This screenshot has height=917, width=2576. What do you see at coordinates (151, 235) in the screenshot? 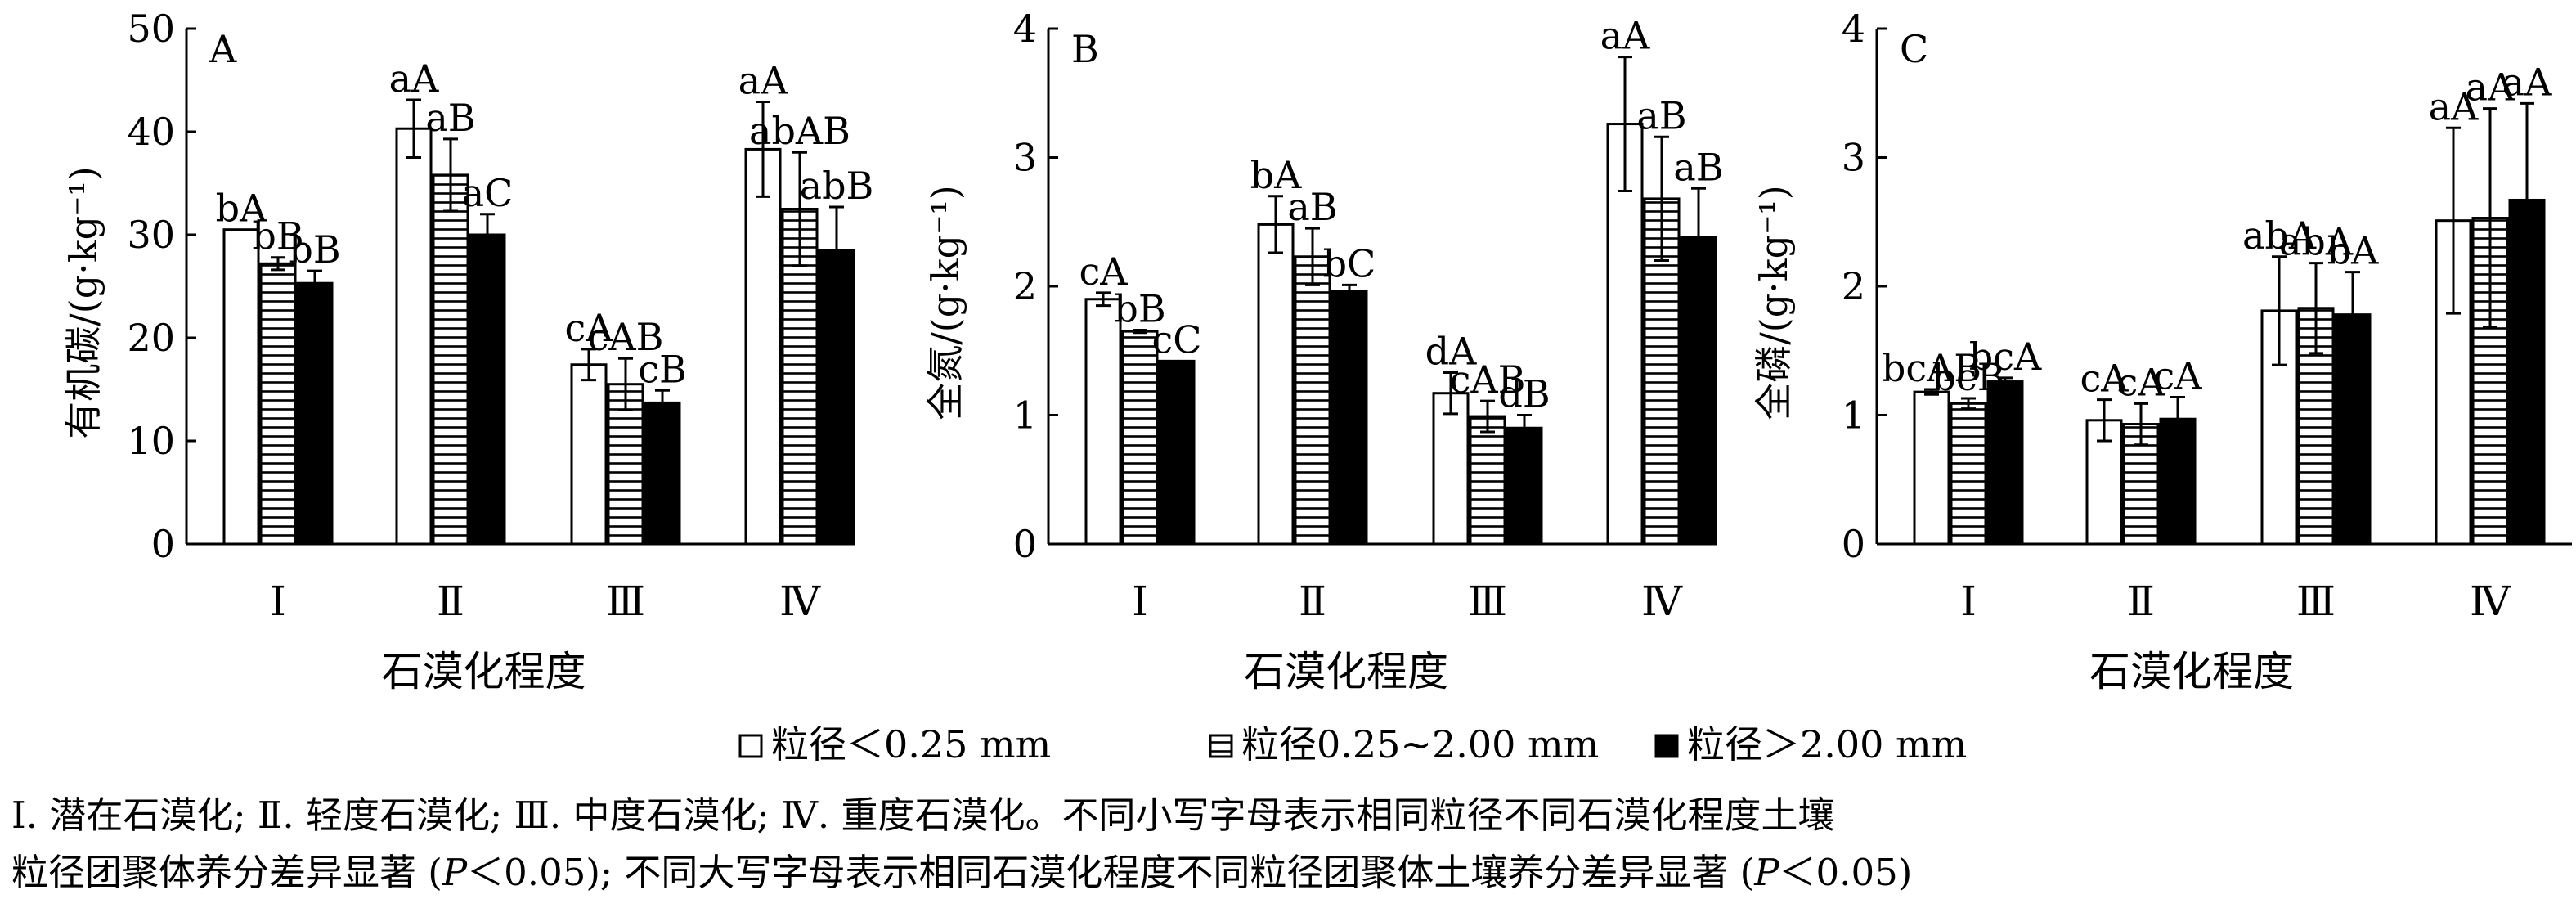
I see `y-tick-label: 30` at bounding box center [151, 235].